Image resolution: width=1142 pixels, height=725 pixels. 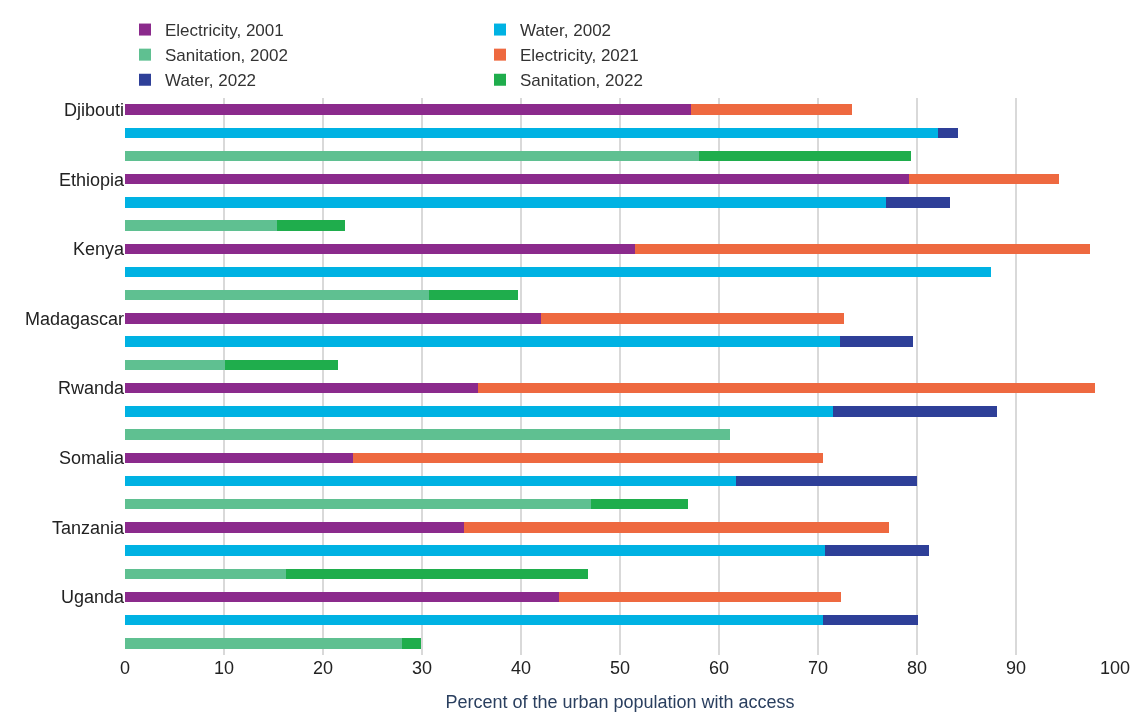 I want to click on x-tick-label: 100, so click(x=1115, y=668).